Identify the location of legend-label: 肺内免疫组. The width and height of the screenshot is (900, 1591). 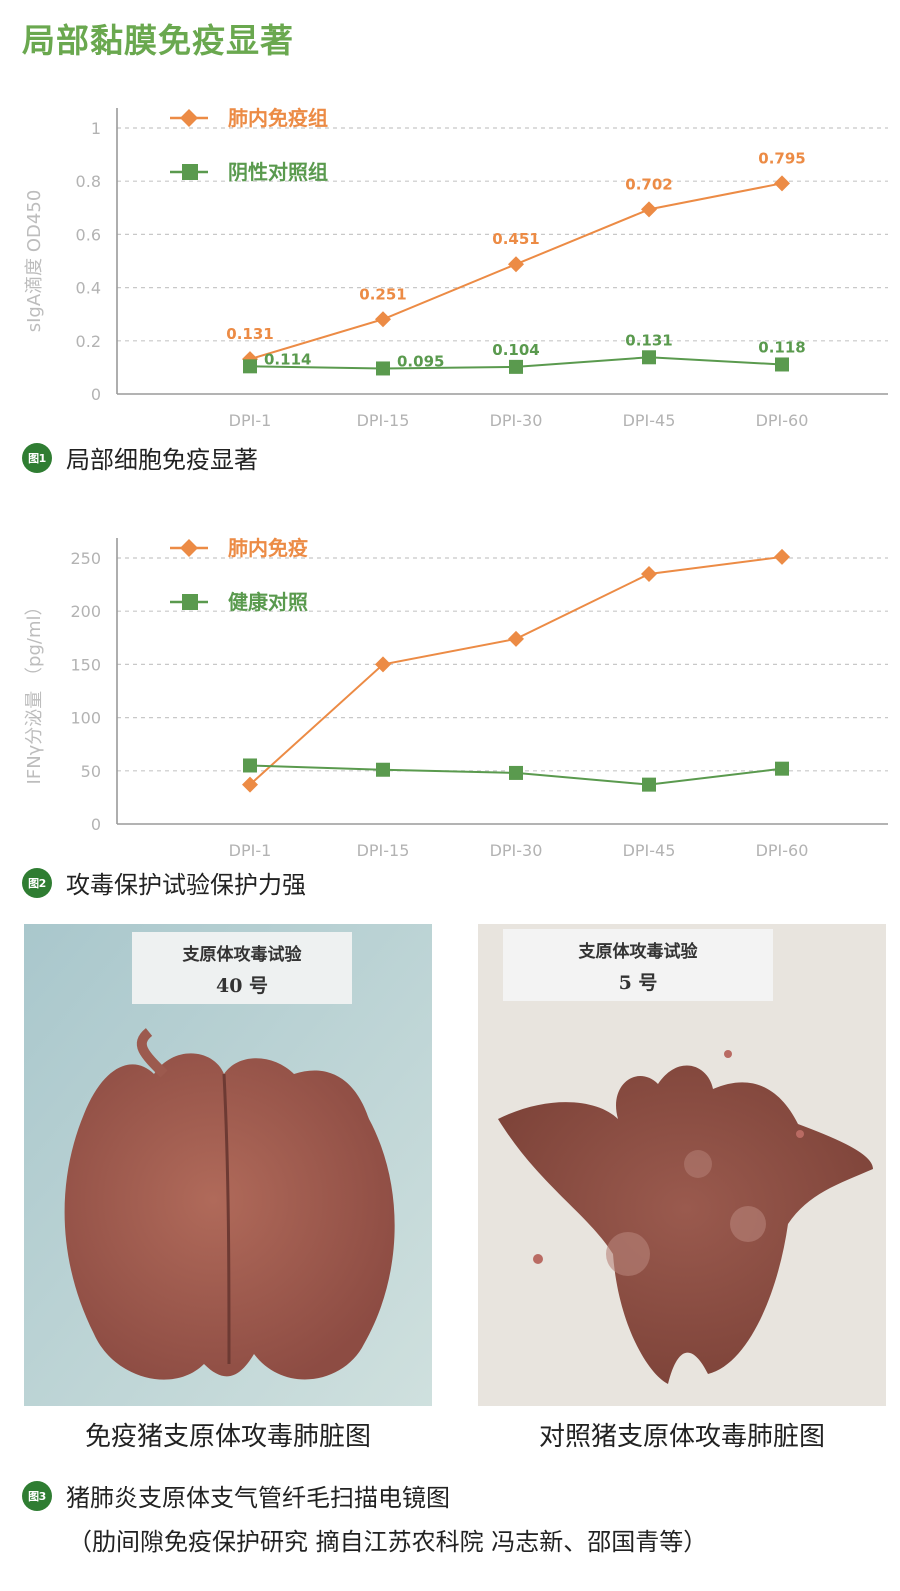
(278, 118).